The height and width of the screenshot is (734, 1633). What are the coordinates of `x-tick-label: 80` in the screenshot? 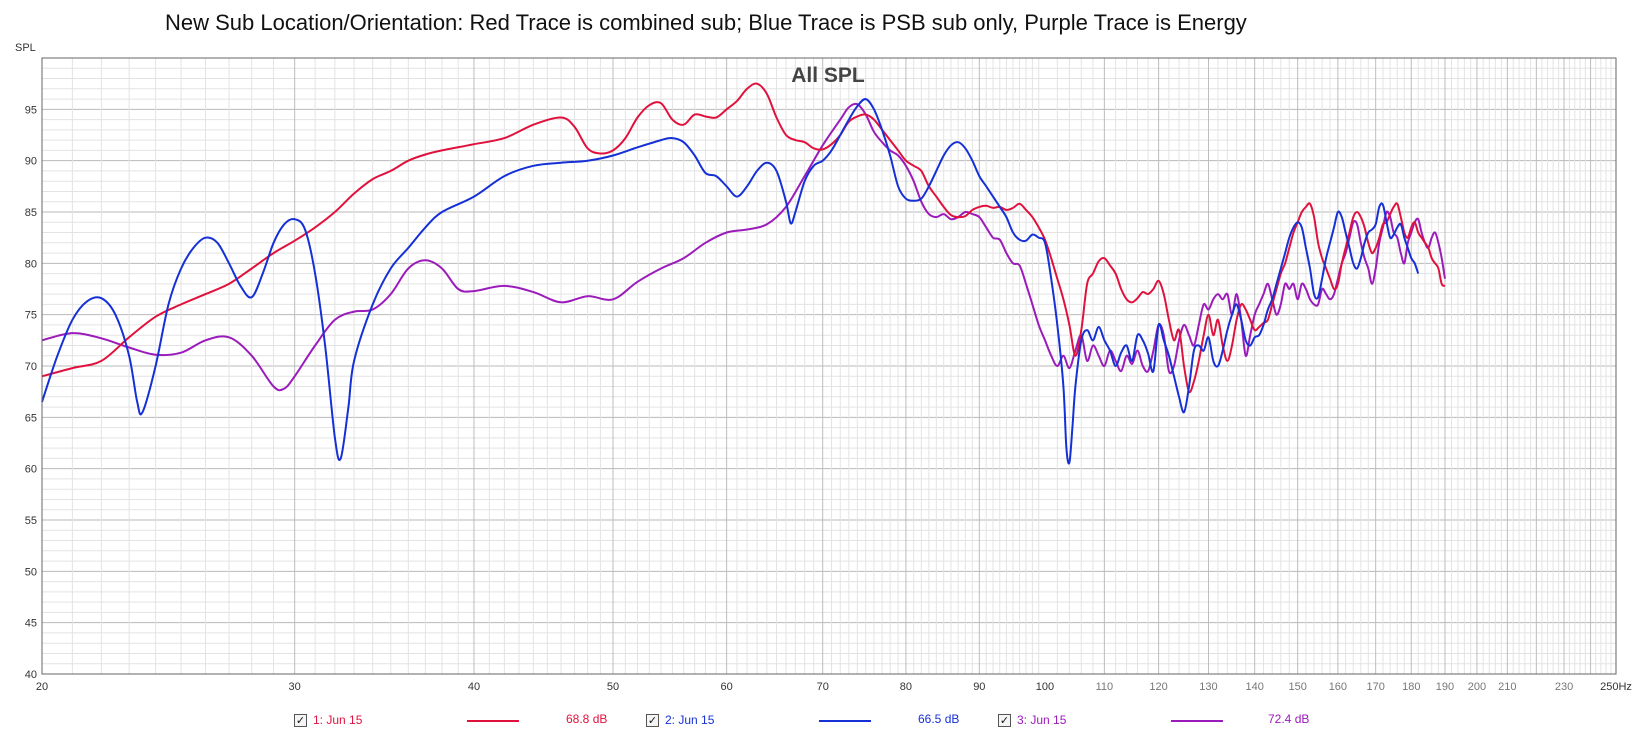 It's located at (906, 687).